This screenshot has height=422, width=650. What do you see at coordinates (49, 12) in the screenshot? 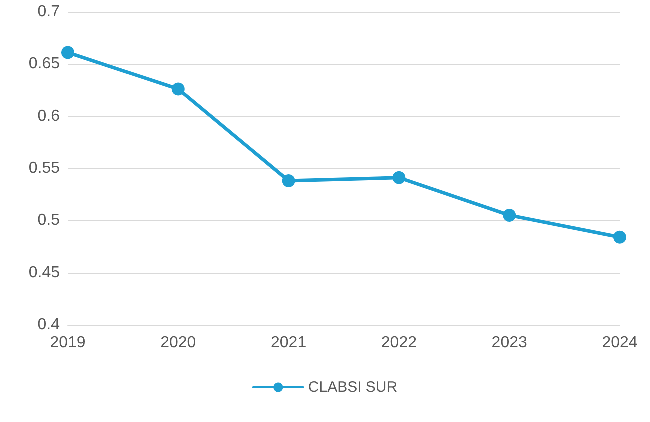
I see `y-tick-label: 0.7` at bounding box center [49, 12].